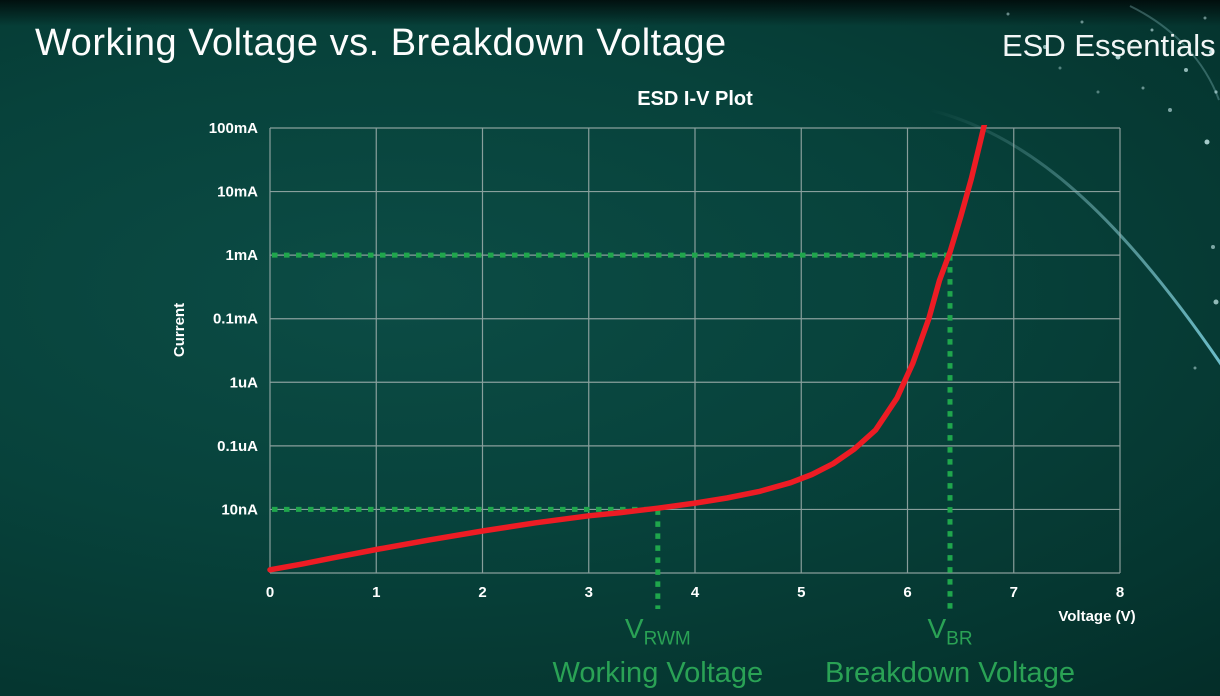 The height and width of the screenshot is (696, 1220). I want to click on x-tick-label: 6, so click(907, 592).